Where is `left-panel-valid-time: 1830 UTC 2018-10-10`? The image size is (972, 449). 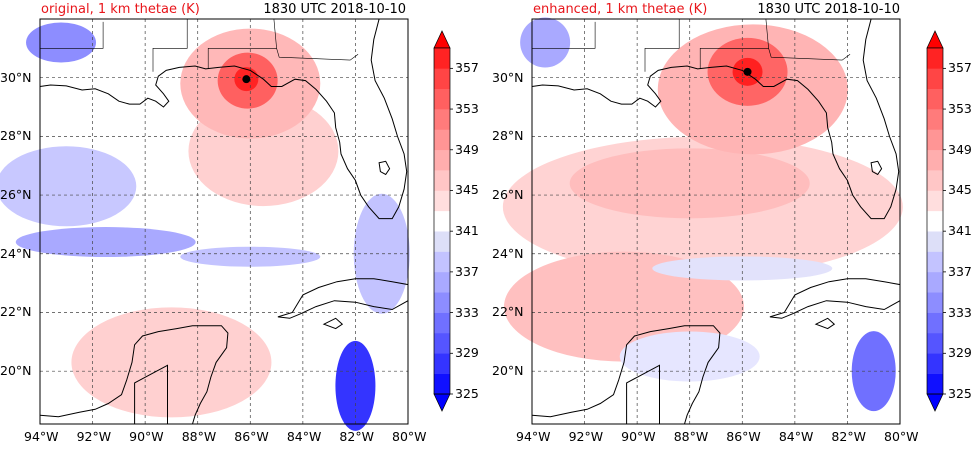 left-panel-valid-time: 1830 UTC 2018-10-10 is located at coordinates (334, 9).